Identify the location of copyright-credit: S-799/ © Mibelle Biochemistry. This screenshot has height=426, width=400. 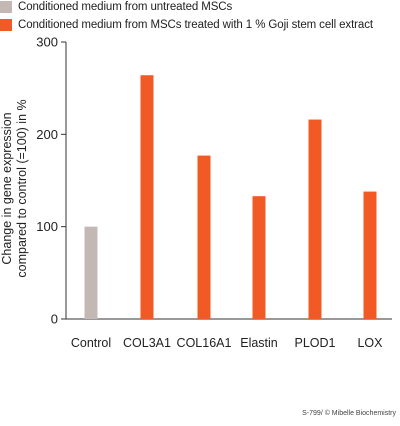
(349, 413).